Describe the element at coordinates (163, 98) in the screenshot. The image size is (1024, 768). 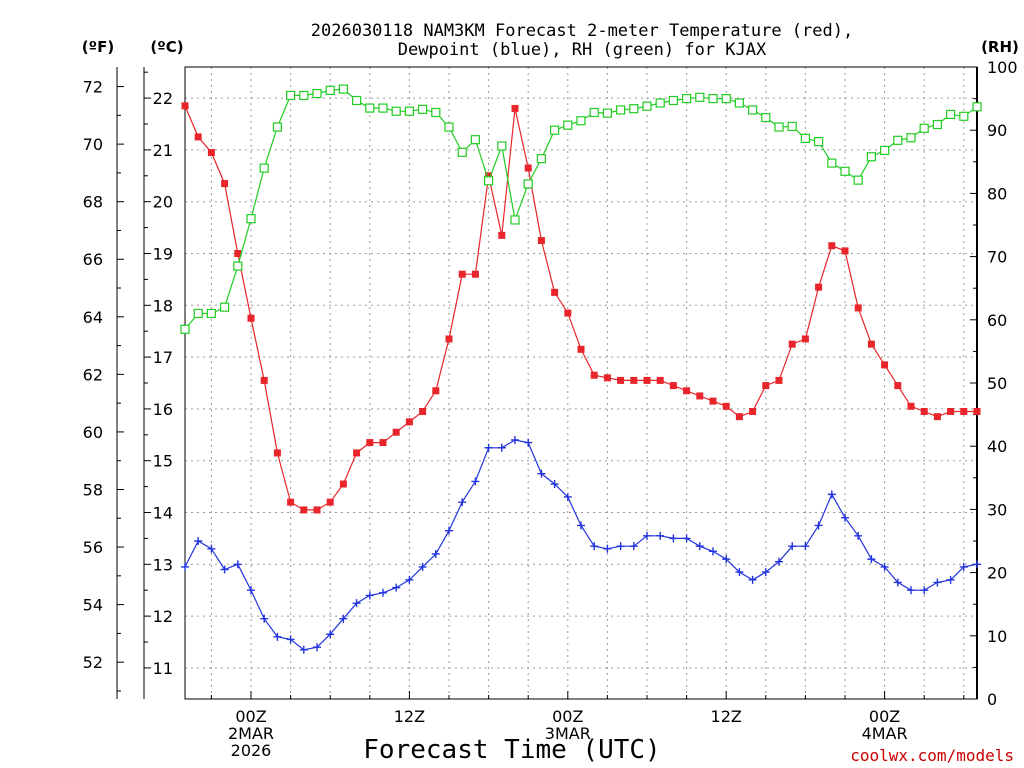
I see `celsius-tick-label: 22` at that location.